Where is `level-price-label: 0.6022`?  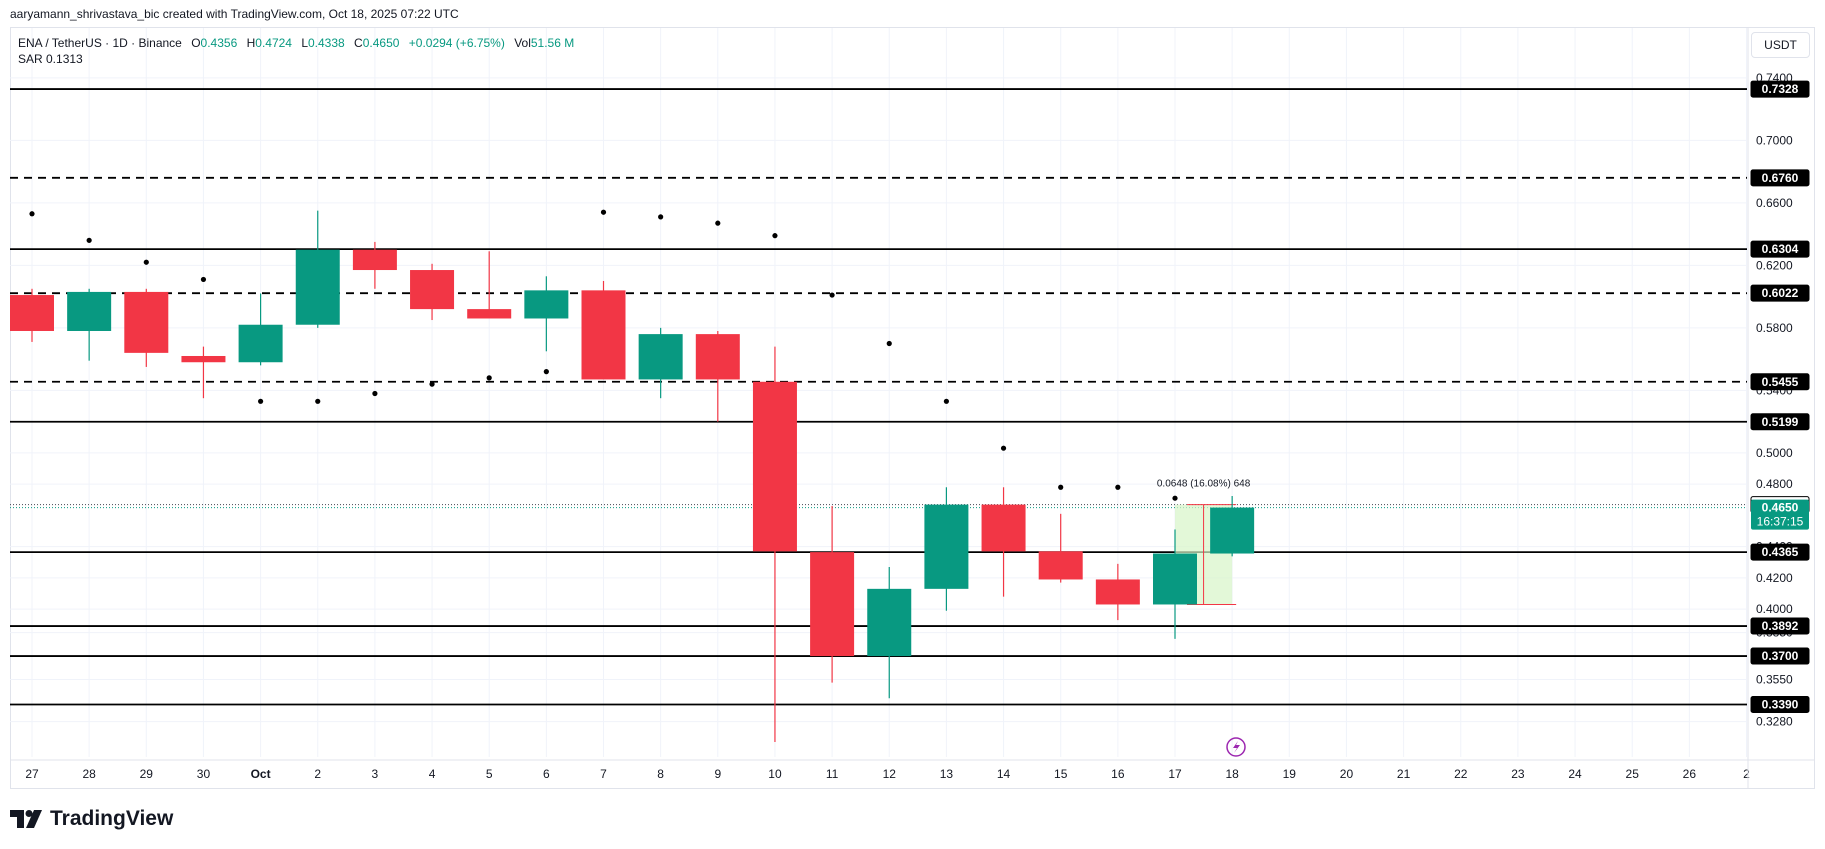 level-price-label: 0.6022 is located at coordinates (1780, 293).